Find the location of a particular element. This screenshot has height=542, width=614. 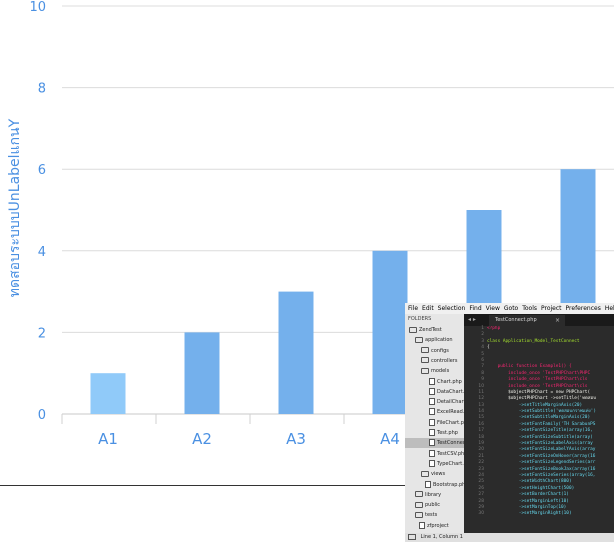

sidebar-folder: configs is located at coordinates (434, 351).